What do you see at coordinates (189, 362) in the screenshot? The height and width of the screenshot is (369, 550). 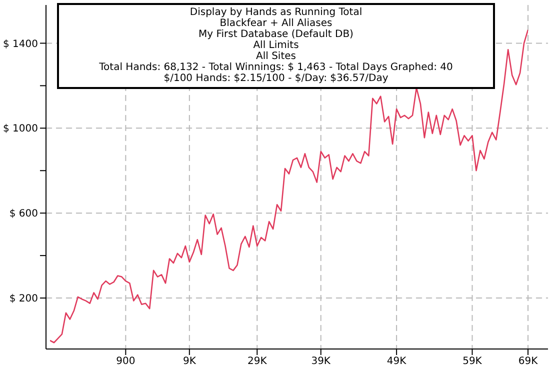 I see `x-tick-label: 9K` at bounding box center [189, 362].